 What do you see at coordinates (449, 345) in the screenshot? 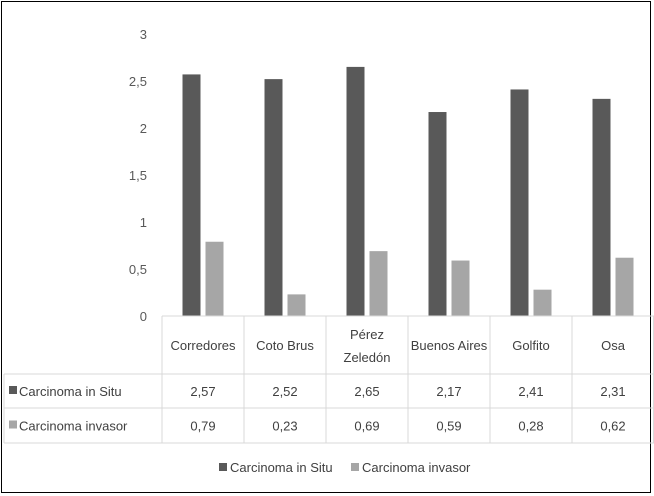
I see `category-label: Buenos Aires` at bounding box center [449, 345].